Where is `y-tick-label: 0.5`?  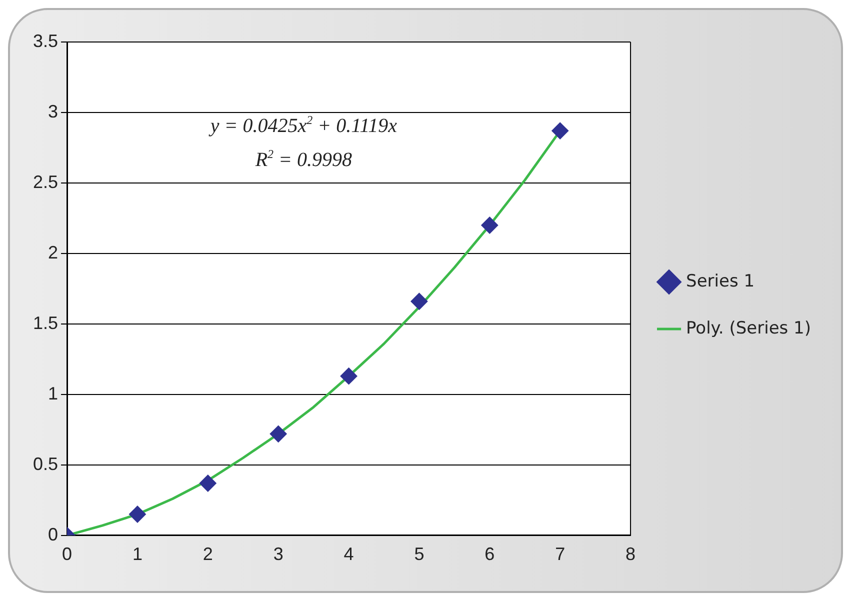
y-tick-label: 0.5 is located at coordinates (45, 464).